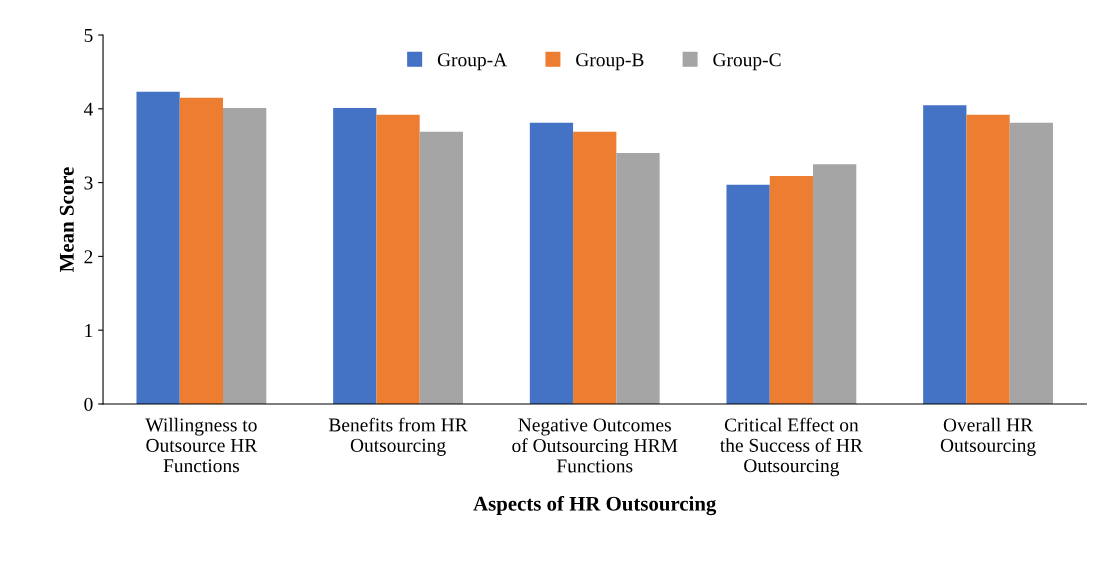 The width and height of the screenshot is (1120, 565). I want to click on x-tick-label: Overall HR Outsourcing, so click(988, 436).